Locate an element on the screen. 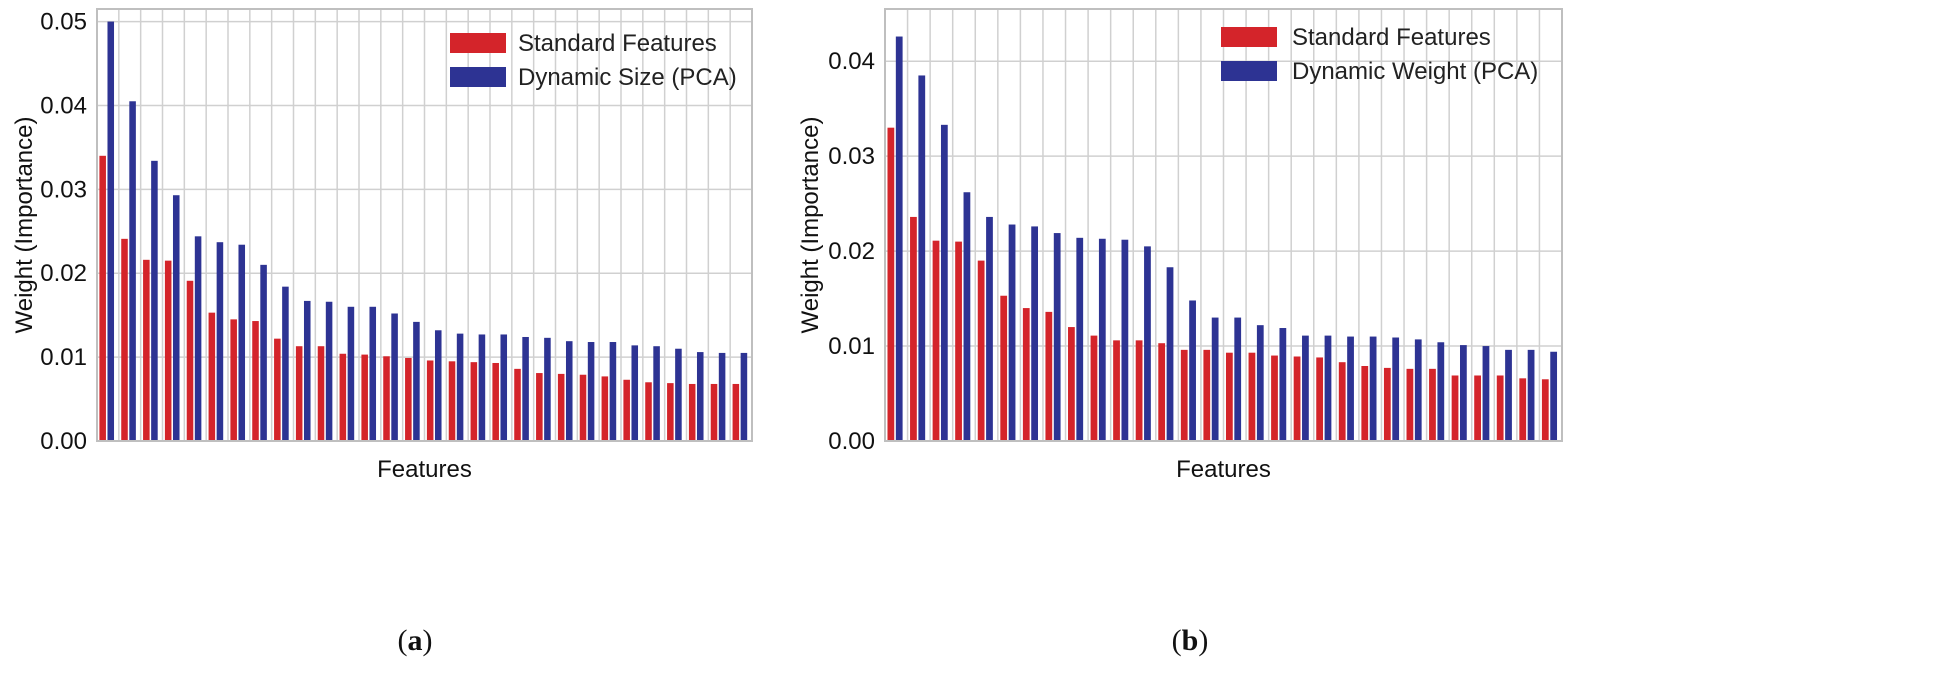  legend: Standard Features Dynamic Size (PCA) is located at coordinates (593, 60).